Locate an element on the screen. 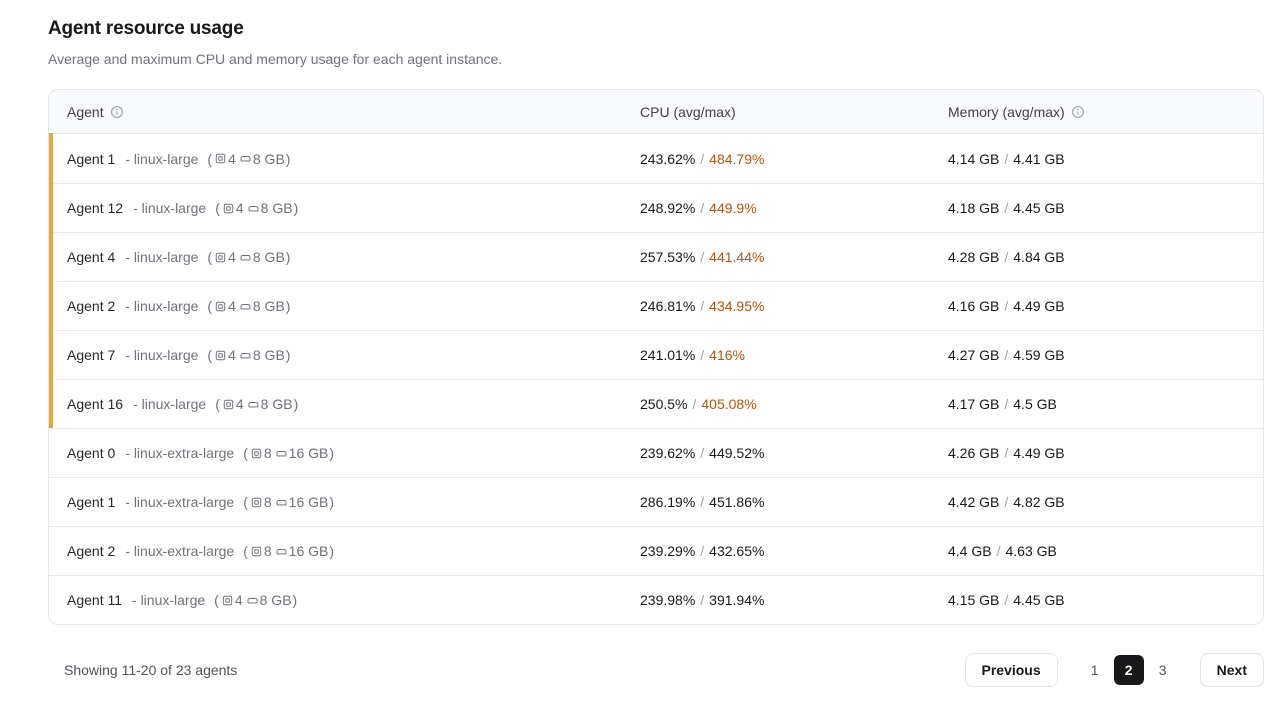 The image size is (1285, 708). memory-usage-cell: 4.28 GB/4.84 GB is located at coordinates (1006, 257).